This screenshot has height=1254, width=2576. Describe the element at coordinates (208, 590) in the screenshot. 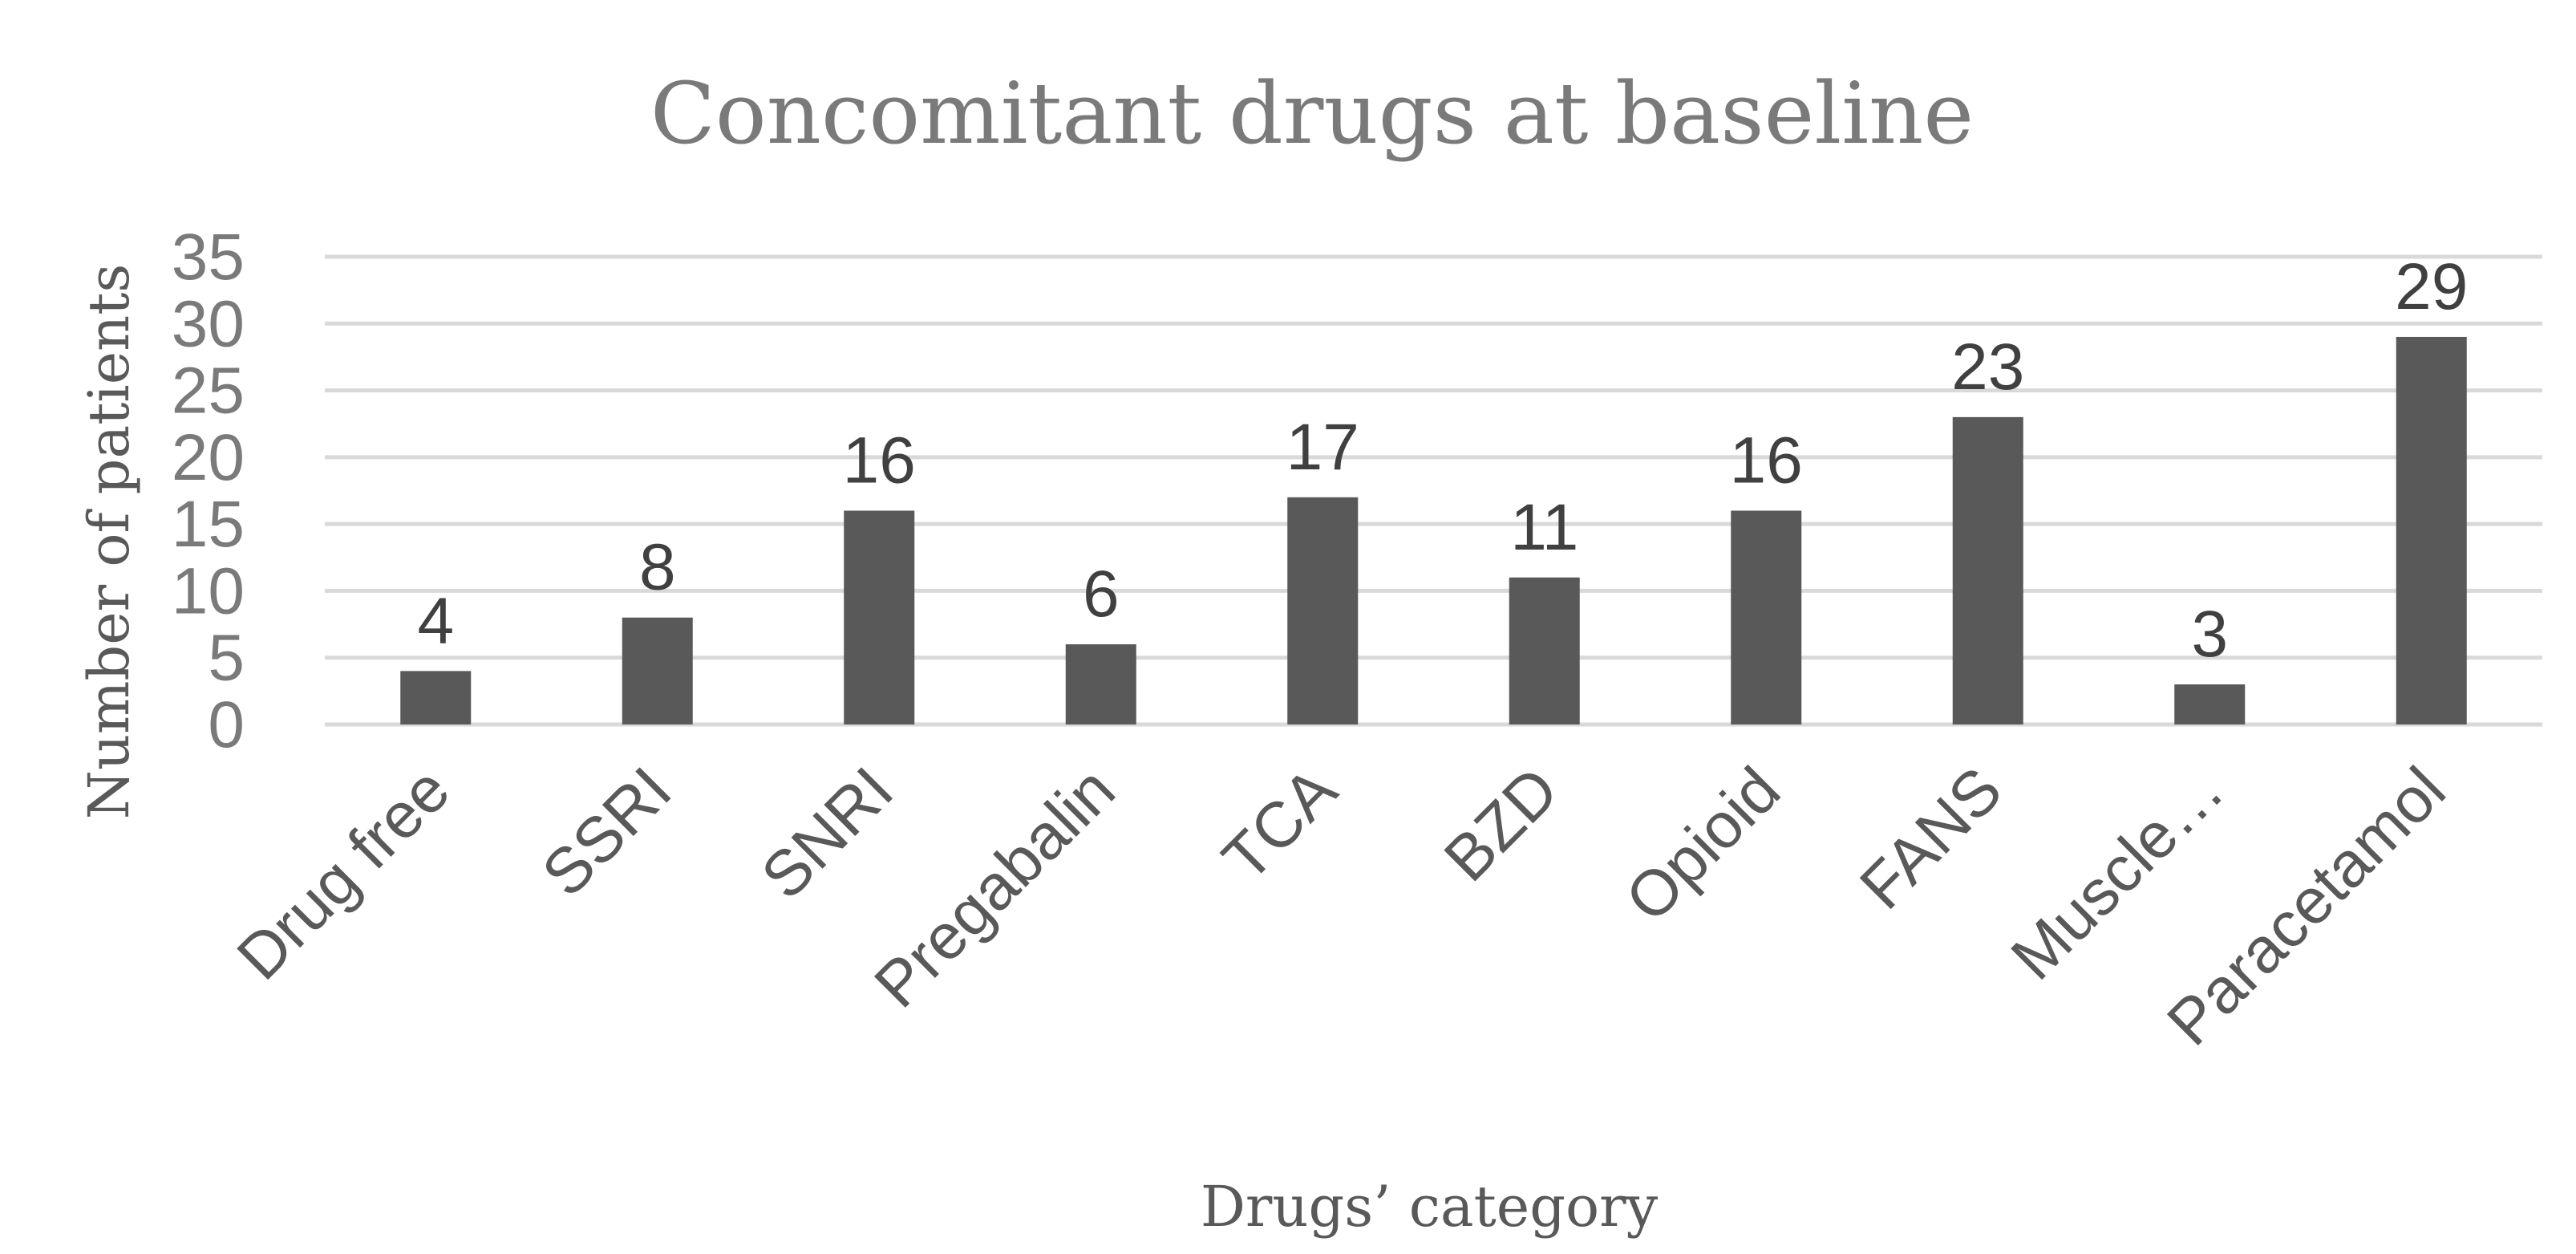

I see `y-tick-label: 10` at that location.